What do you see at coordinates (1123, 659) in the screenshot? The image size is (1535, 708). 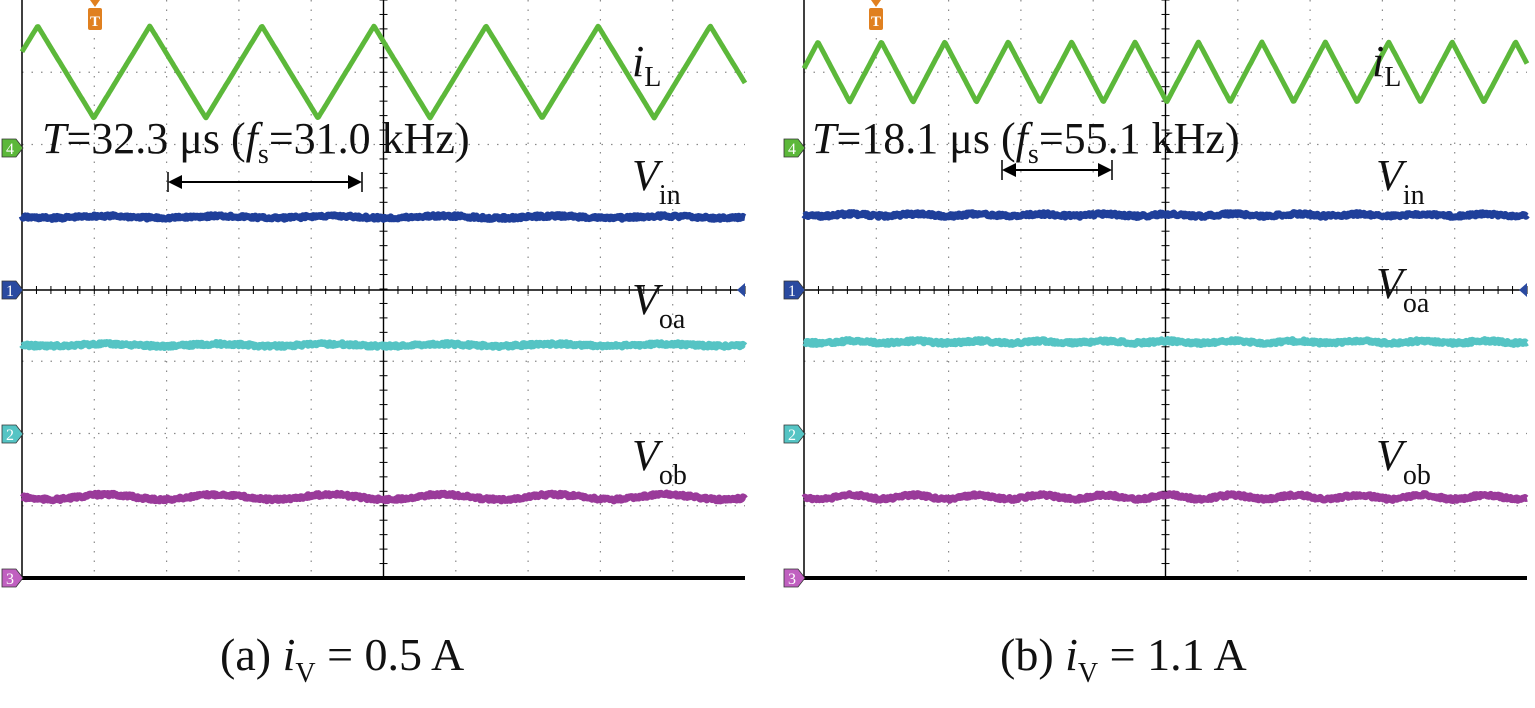 I see `caption-b: (b) iV = 1.1 A` at bounding box center [1123, 659].